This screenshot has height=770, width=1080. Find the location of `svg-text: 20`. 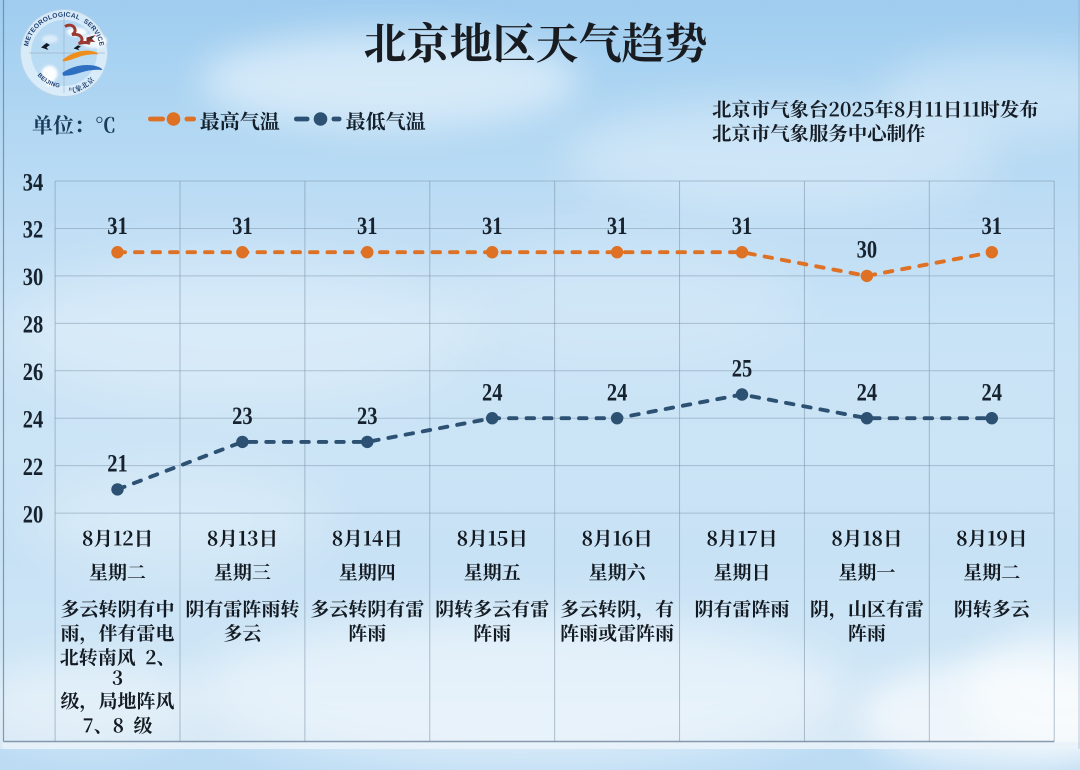

svg-text: 20 is located at coordinates (33, 514).